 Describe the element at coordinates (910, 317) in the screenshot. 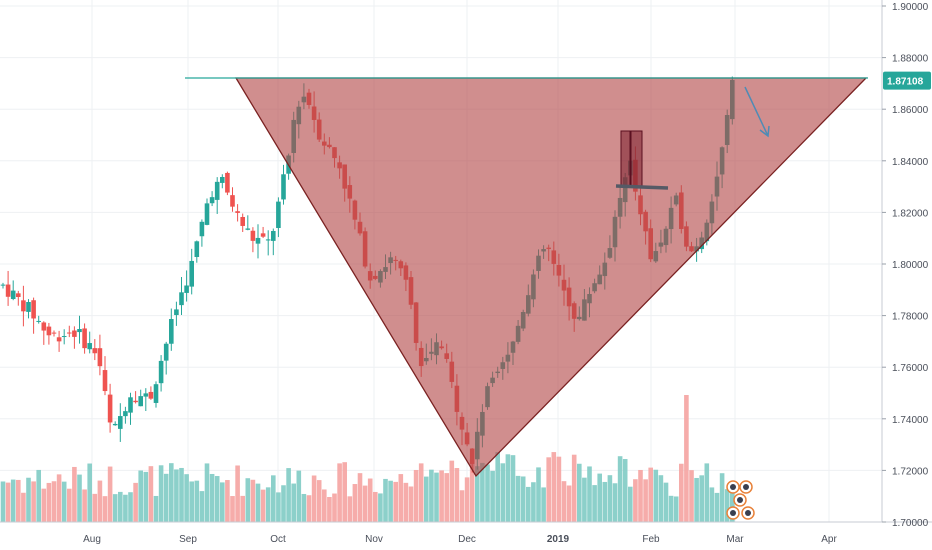

I see `y-tick-label: 1.78000` at that location.